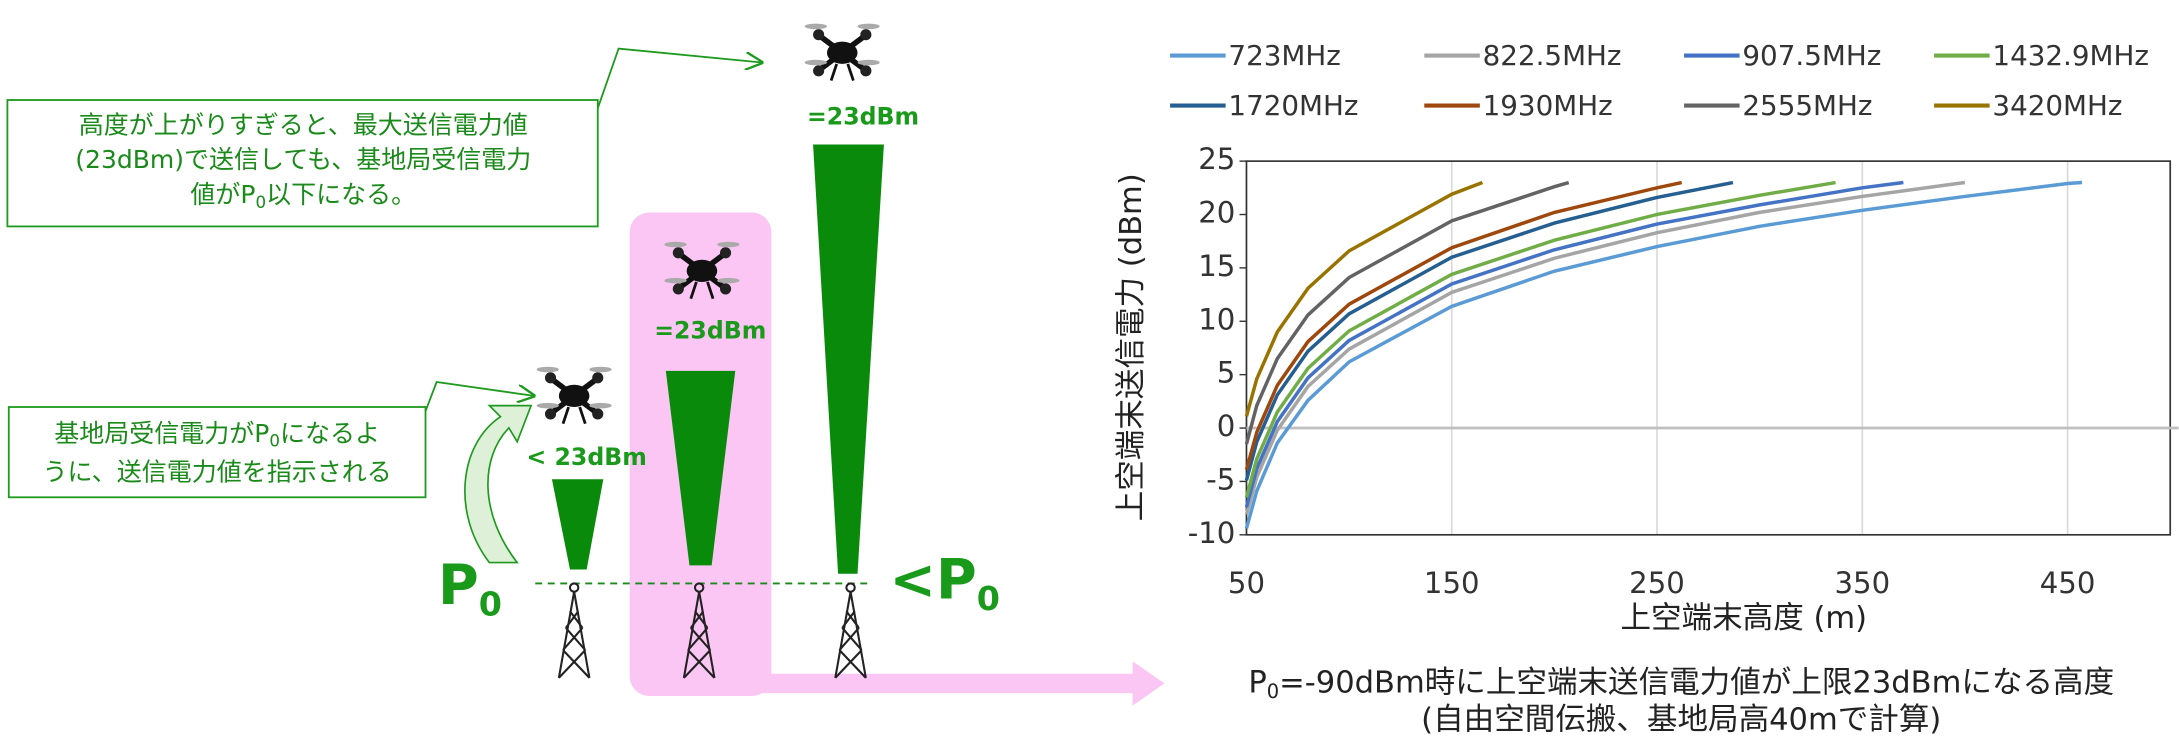  What do you see at coordinates (1548, 105) in the screenshot?
I see `legend-label: 1930MHz` at bounding box center [1548, 105].